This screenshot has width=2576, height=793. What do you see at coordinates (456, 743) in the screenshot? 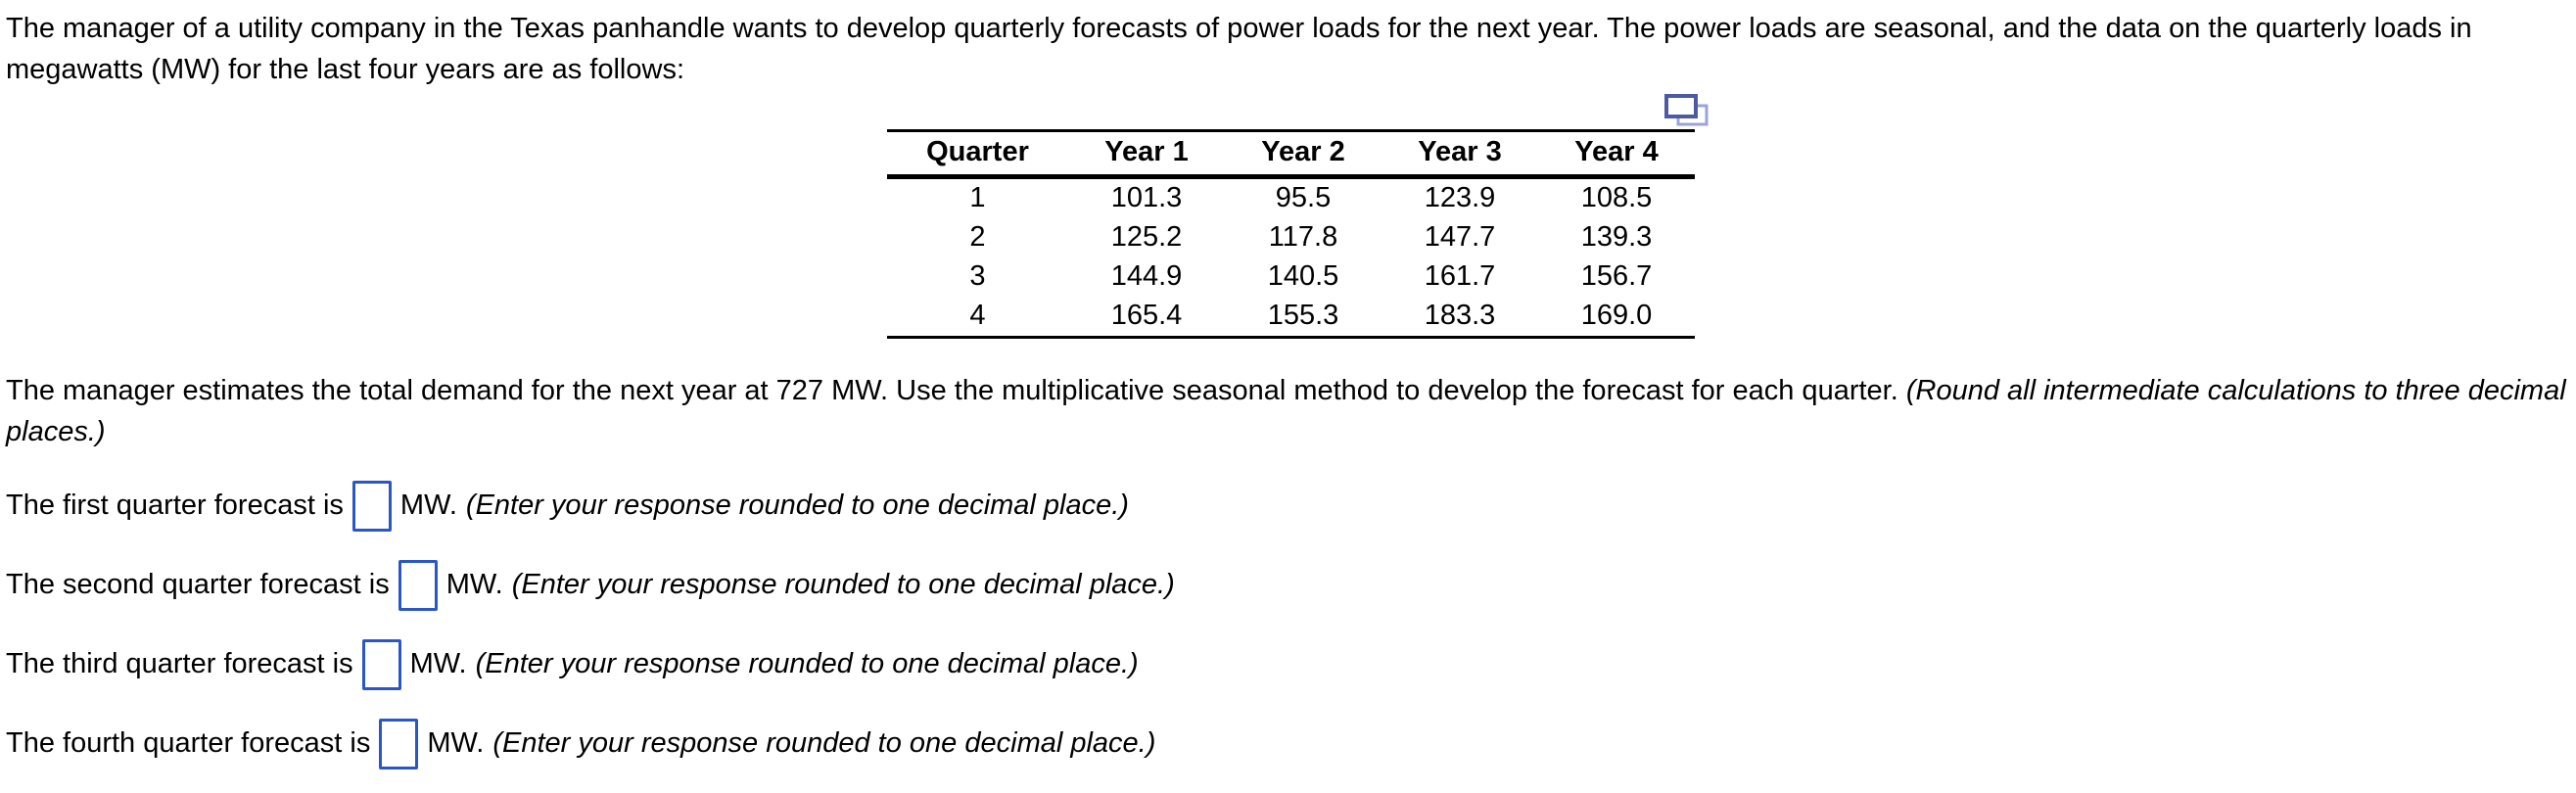
I see `q4-unit-text: MW.` at bounding box center [456, 743].